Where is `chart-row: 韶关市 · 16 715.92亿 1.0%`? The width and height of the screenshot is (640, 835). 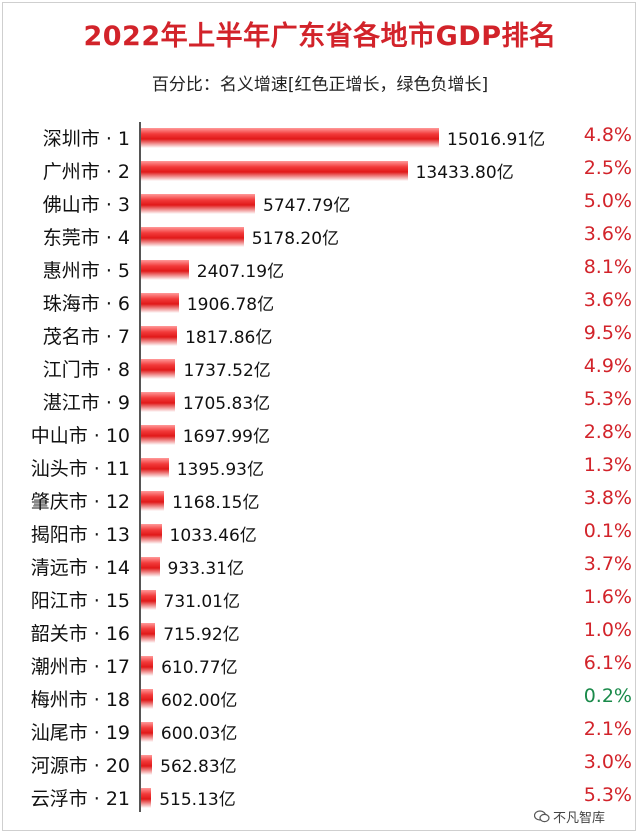 chart-row: 韶关市 · 16 715.92亿 1.0% is located at coordinates (320, 633).